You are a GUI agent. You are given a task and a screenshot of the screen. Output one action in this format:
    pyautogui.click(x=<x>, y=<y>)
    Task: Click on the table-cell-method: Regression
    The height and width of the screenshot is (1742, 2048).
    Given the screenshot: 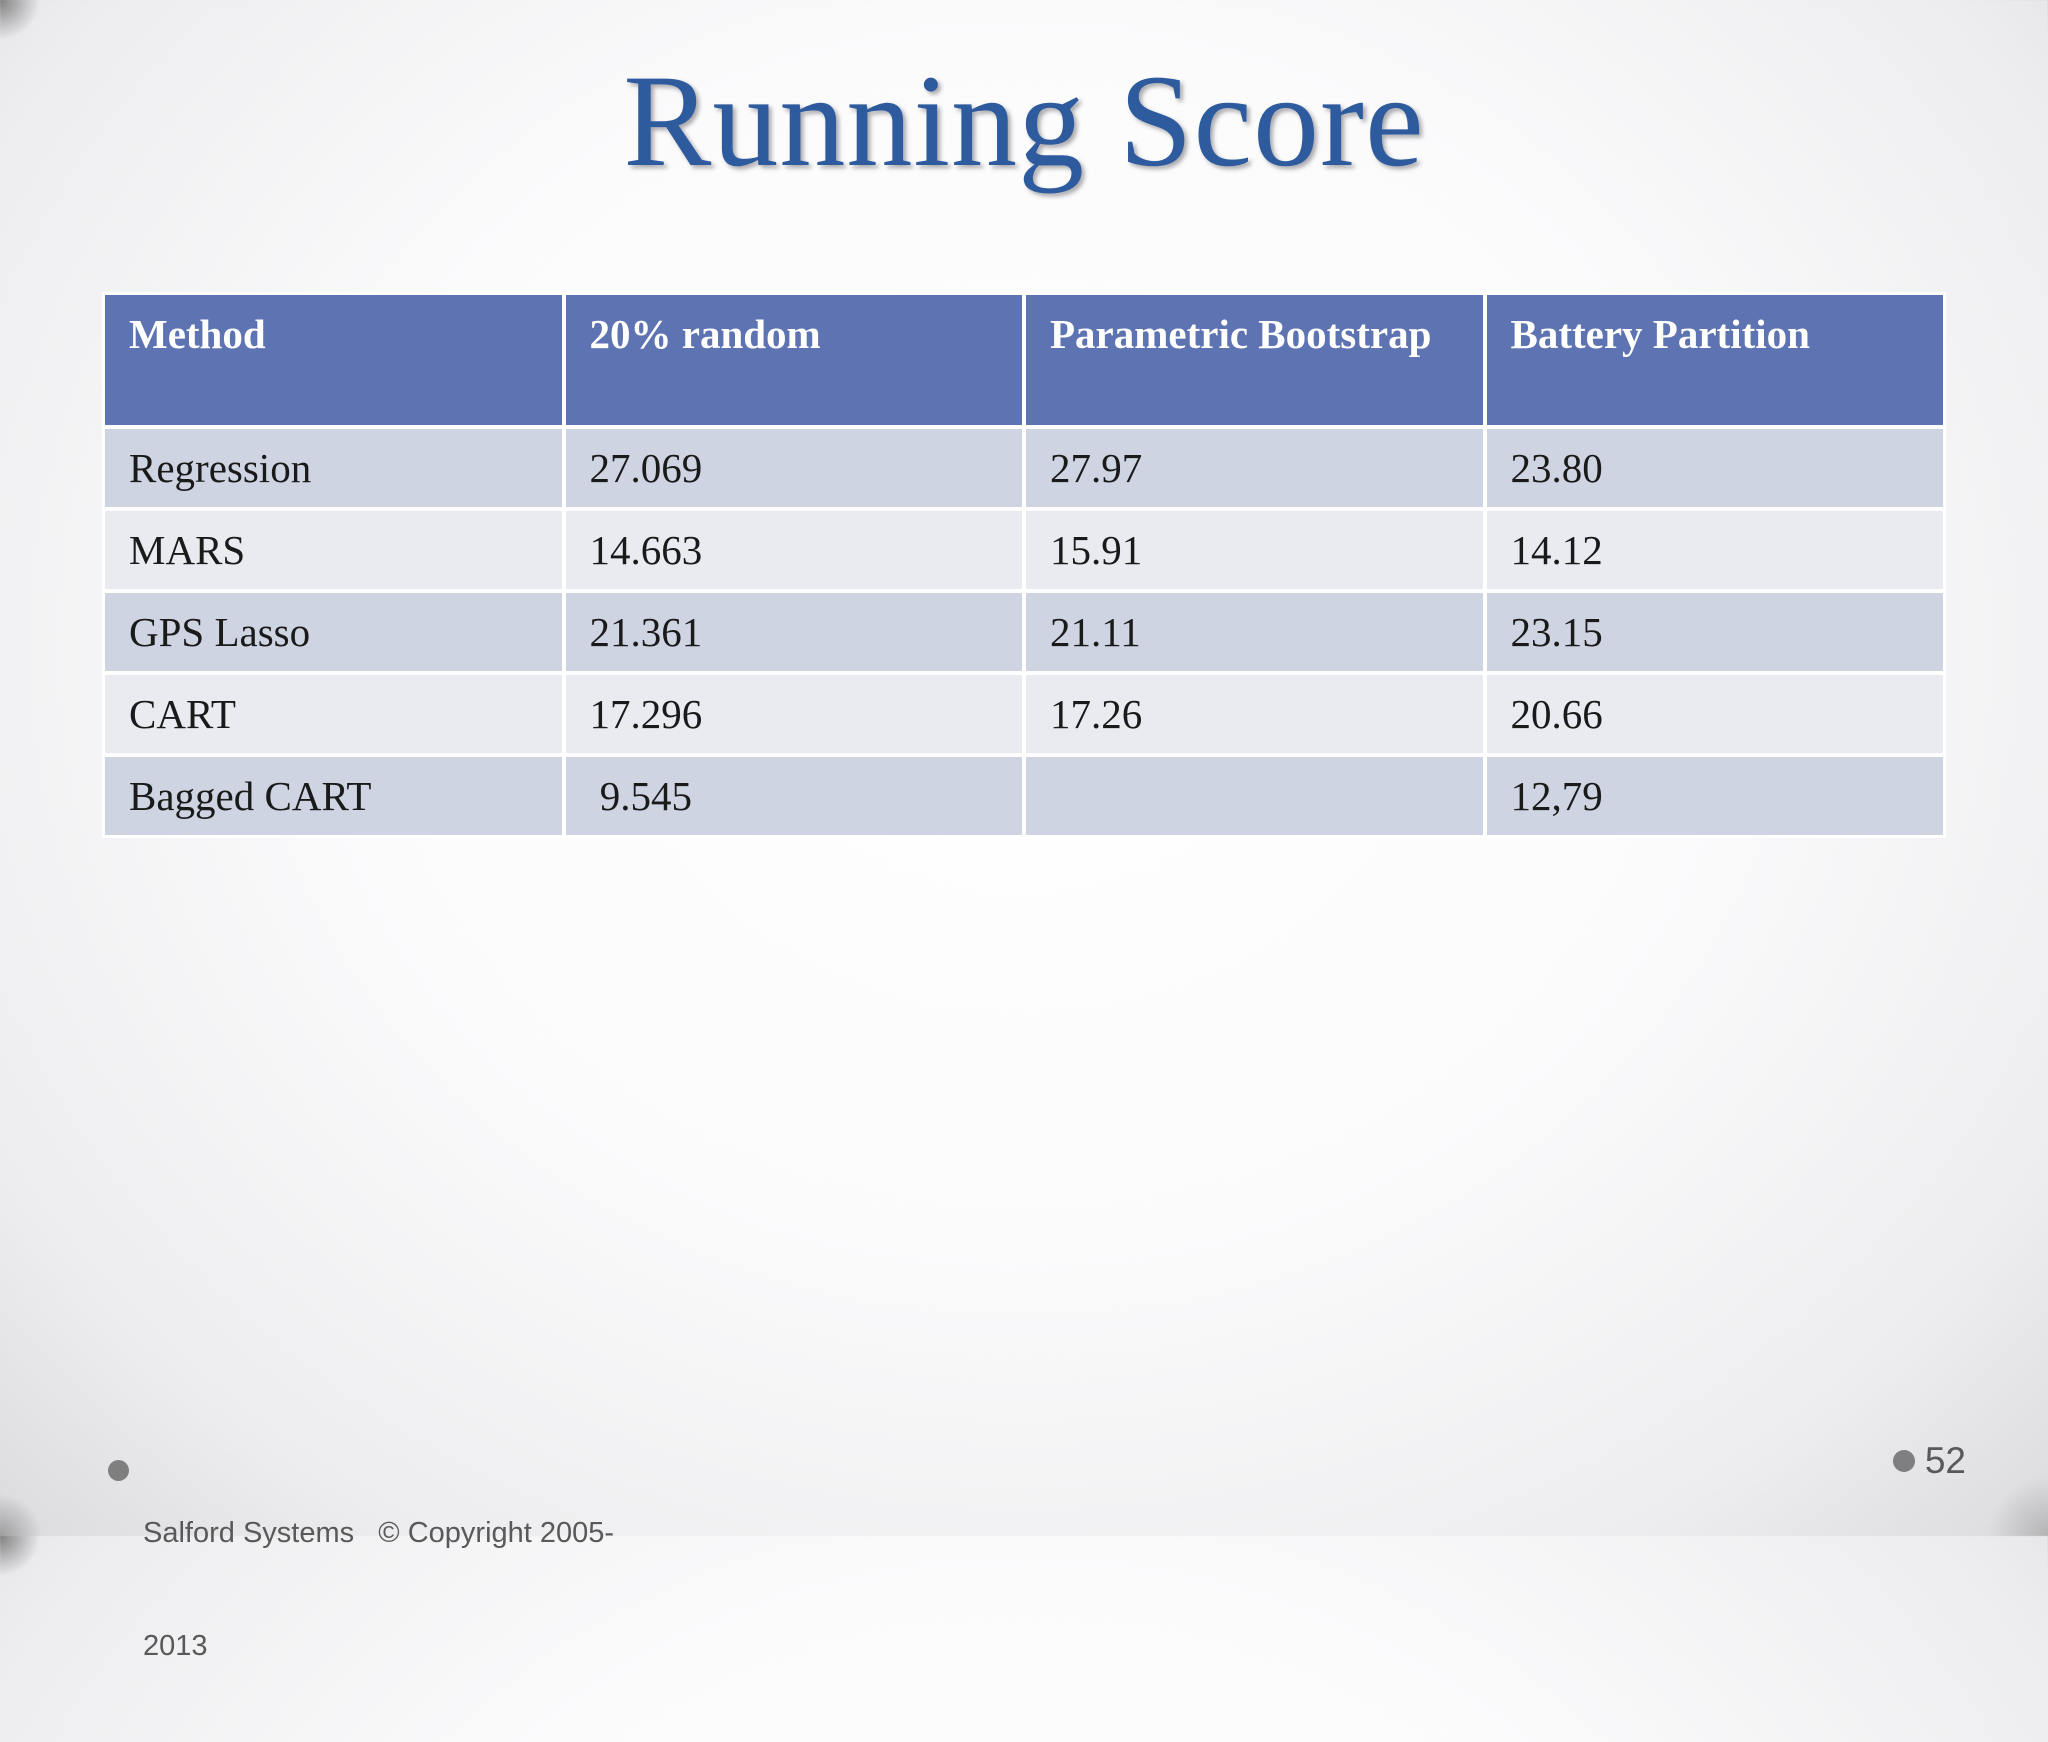 What is the action you would take?
    pyautogui.click(x=333, y=468)
    